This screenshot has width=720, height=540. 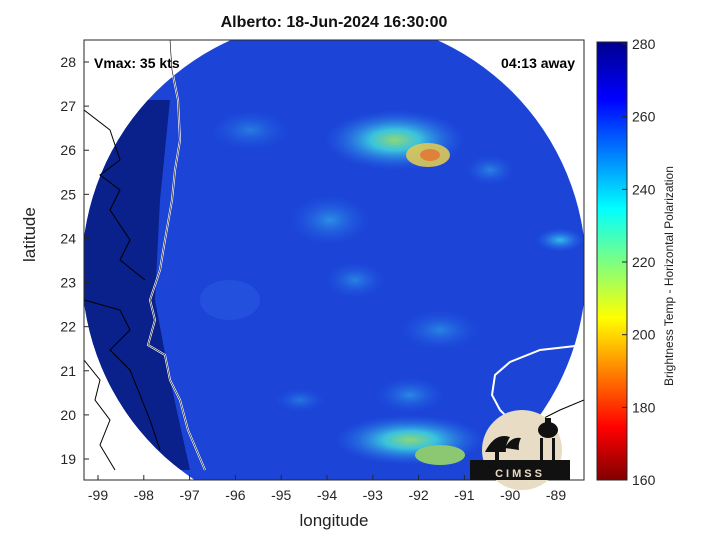 What do you see at coordinates (644, 189) in the screenshot?
I see `colorbar-tick-label: 240` at bounding box center [644, 189].